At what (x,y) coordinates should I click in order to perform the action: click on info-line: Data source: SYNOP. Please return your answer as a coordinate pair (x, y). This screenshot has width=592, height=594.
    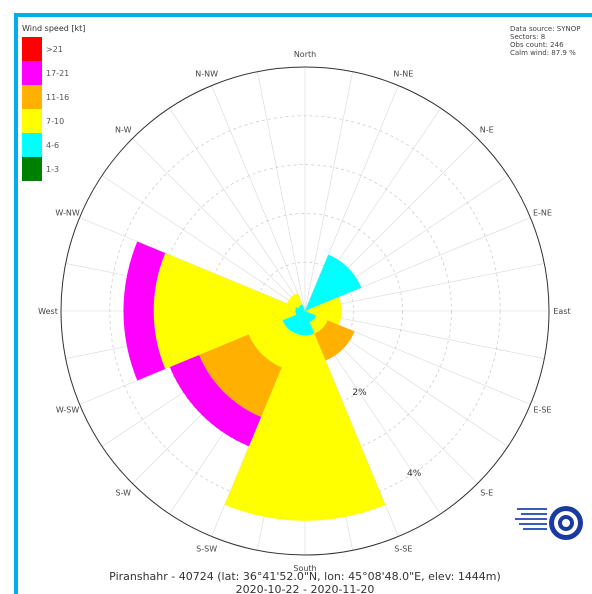
    Looking at the image, I should click on (545, 29).